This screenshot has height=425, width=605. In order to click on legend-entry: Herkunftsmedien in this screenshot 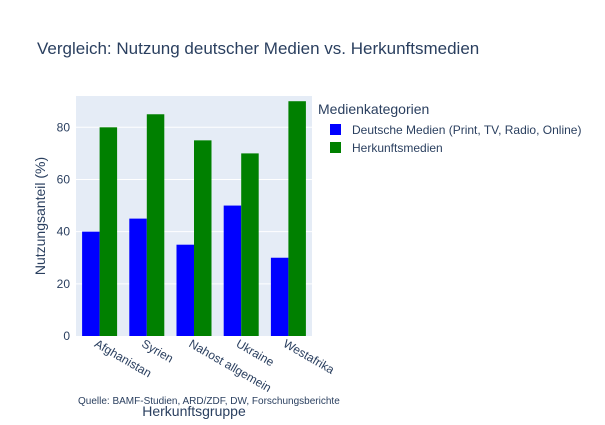, I will do `click(397, 148)`.